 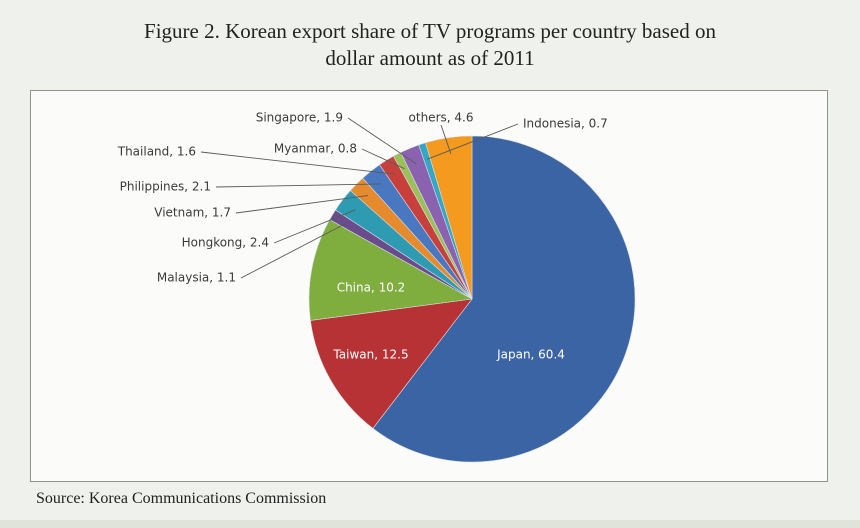 What do you see at coordinates (298, 163) in the screenshot?
I see `leader-line-thailand` at bounding box center [298, 163].